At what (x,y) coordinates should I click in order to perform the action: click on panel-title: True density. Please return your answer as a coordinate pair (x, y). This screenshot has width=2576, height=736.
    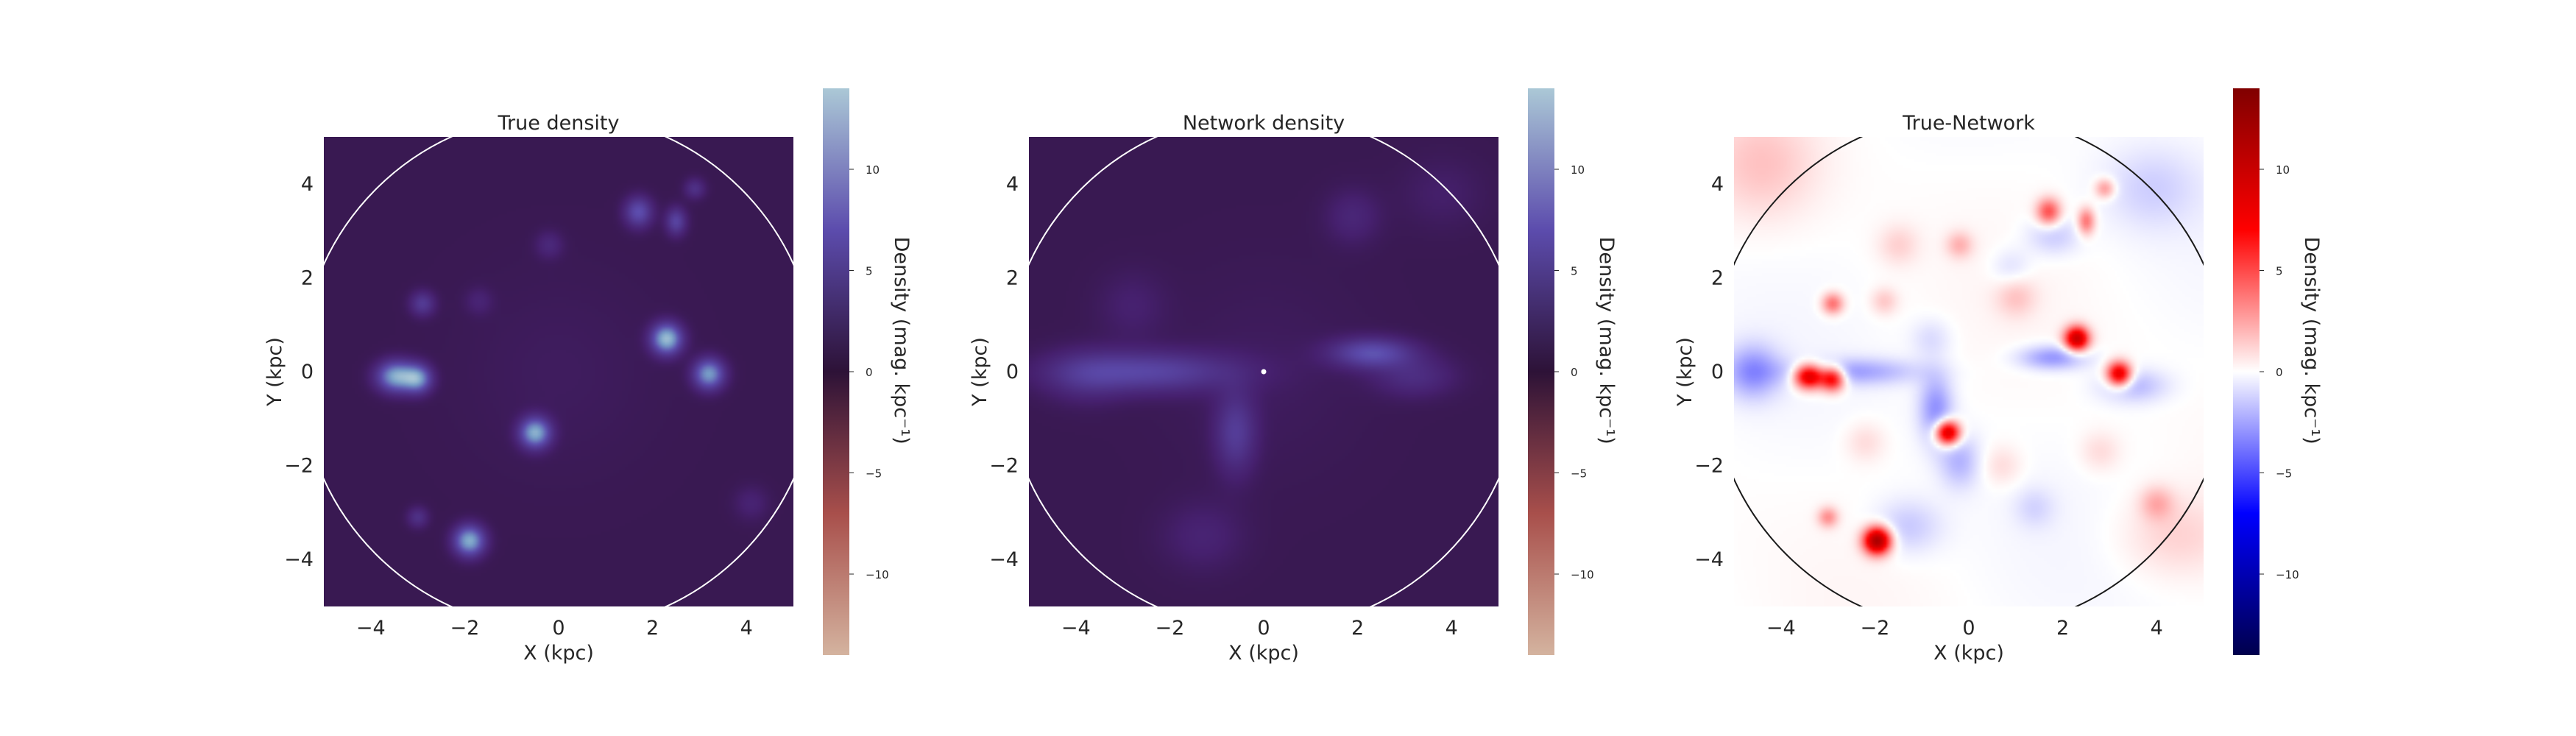
    Looking at the image, I should click on (559, 124).